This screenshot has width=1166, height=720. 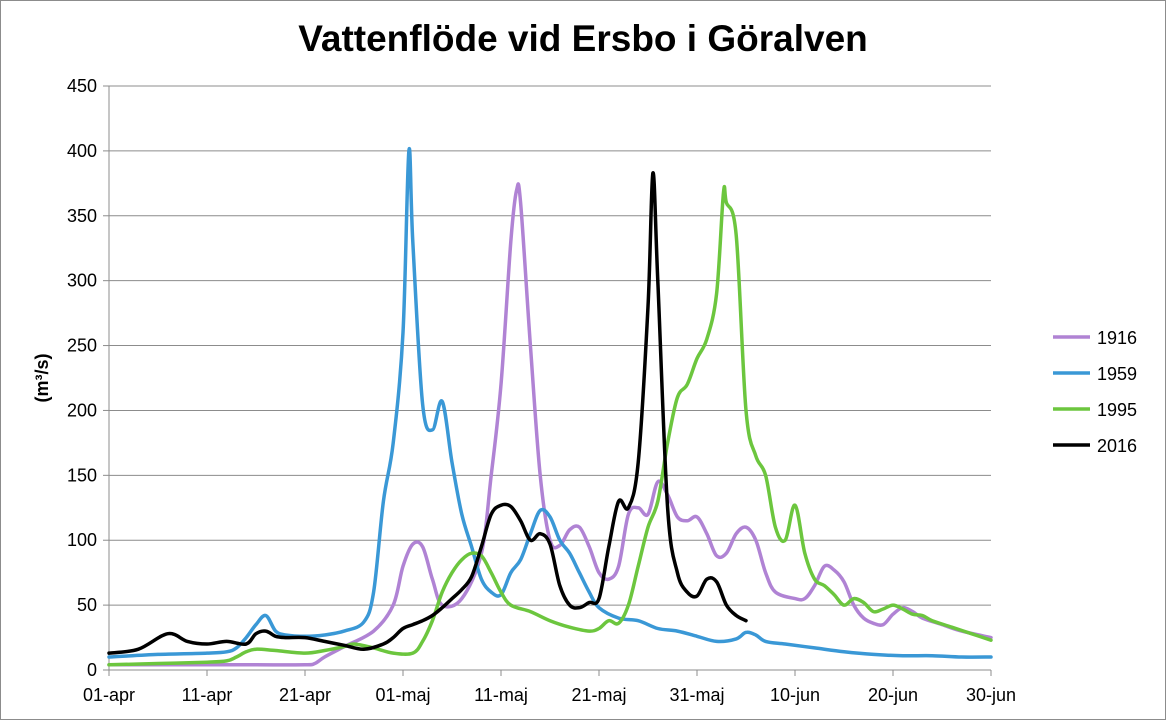 What do you see at coordinates (583, 38) in the screenshot?
I see `chart-title: Vattenflöde vid Ersbo i Göralven` at bounding box center [583, 38].